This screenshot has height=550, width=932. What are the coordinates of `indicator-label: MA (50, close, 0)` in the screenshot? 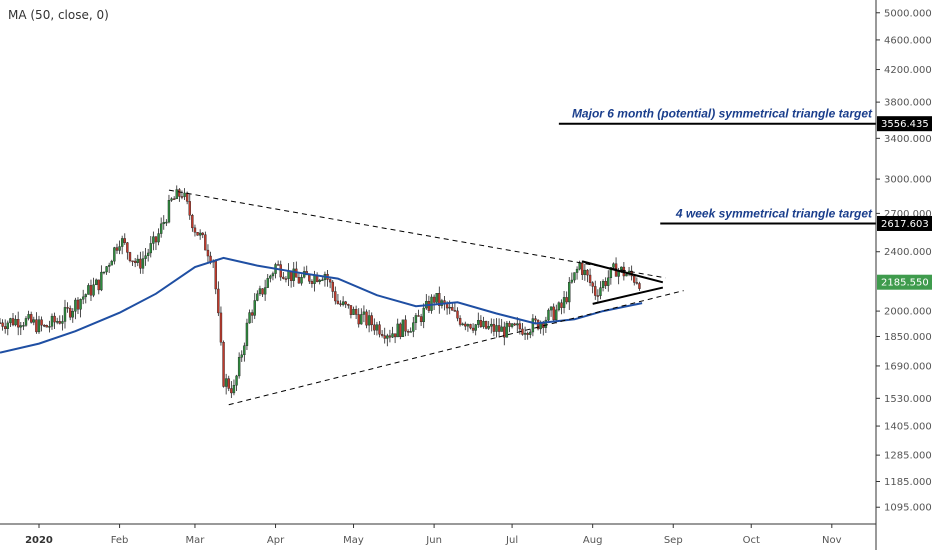 It's located at (58, 15).